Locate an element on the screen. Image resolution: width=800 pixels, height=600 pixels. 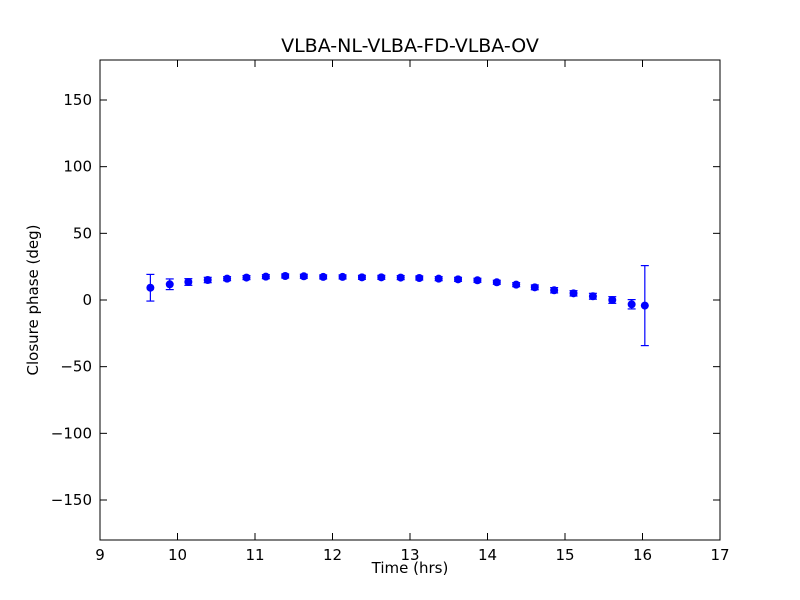
y-tick-label: −150 is located at coordinates (71, 500).